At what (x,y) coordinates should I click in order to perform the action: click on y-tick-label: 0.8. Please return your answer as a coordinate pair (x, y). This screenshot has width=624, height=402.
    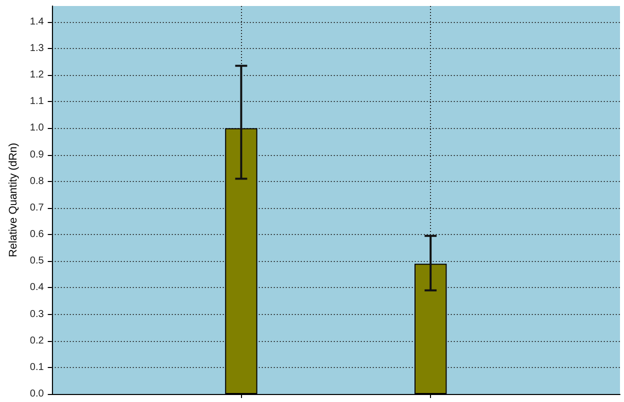
    Looking at the image, I should click on (37, 181).